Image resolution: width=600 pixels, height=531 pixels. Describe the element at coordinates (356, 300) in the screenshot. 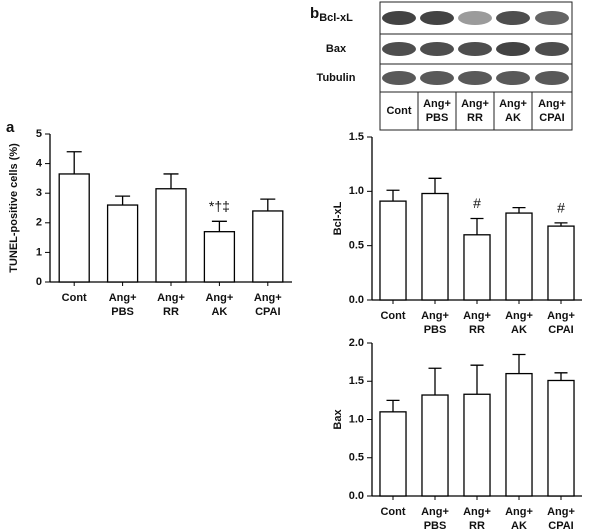

I see `y-tick-label: 0.0` at that location.